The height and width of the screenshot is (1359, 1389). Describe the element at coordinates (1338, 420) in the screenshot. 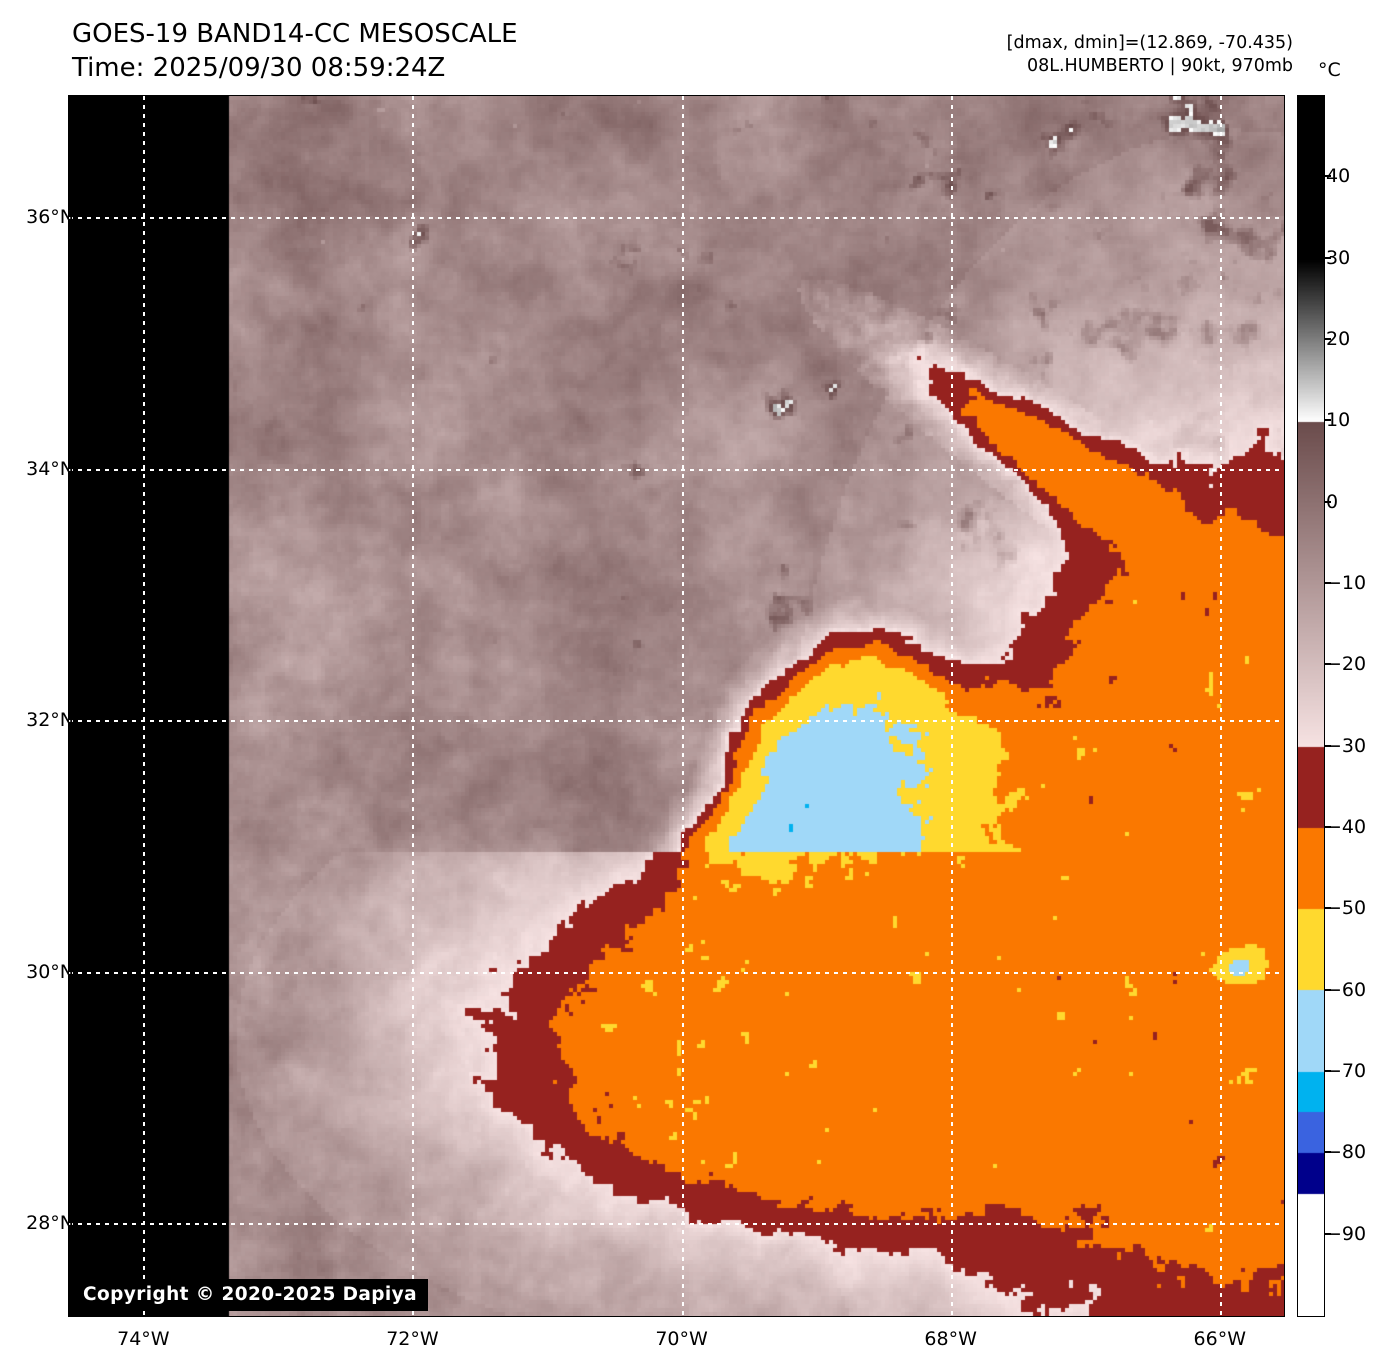

I see `colorbar-tick-label: 10` at that location.